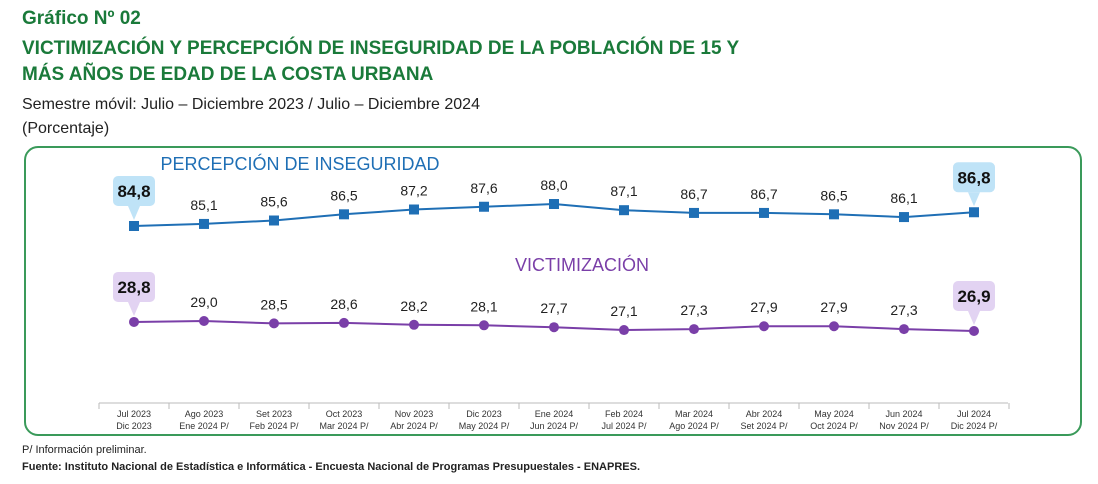 This screenshot has height=484, width=1098. Describe the element at coordinates (344, 426) in the screenshot. I see `x-tick-label-line2: Mar 2024 P/` at that location.